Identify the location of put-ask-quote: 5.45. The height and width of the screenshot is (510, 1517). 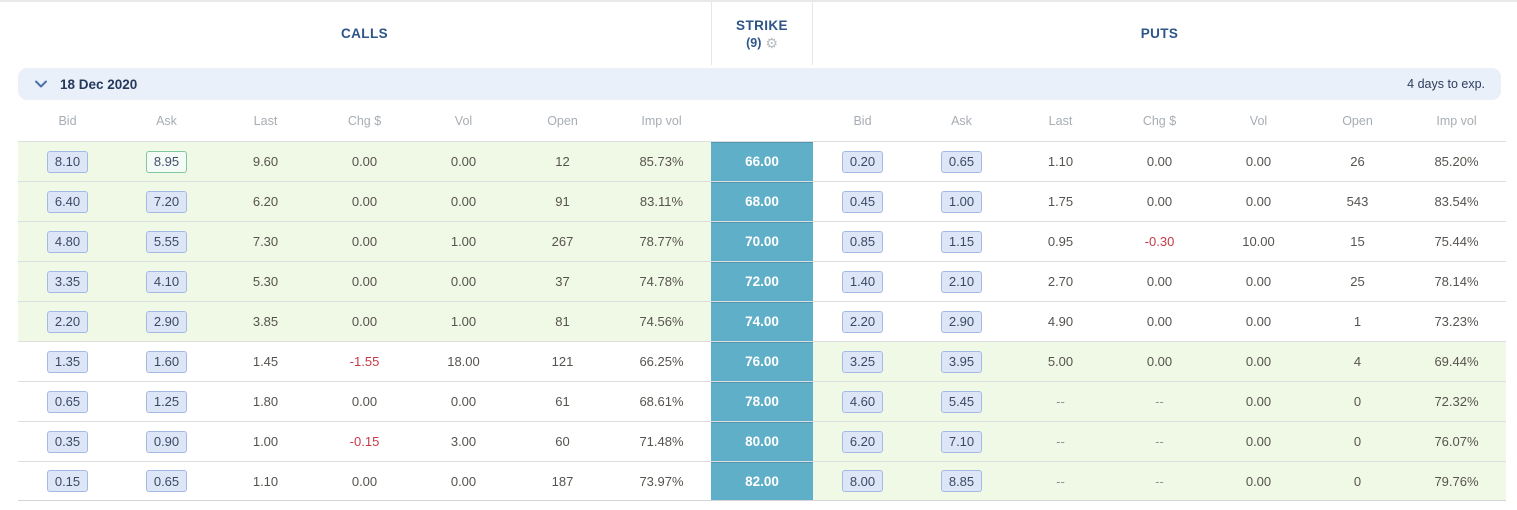
(961, 401).